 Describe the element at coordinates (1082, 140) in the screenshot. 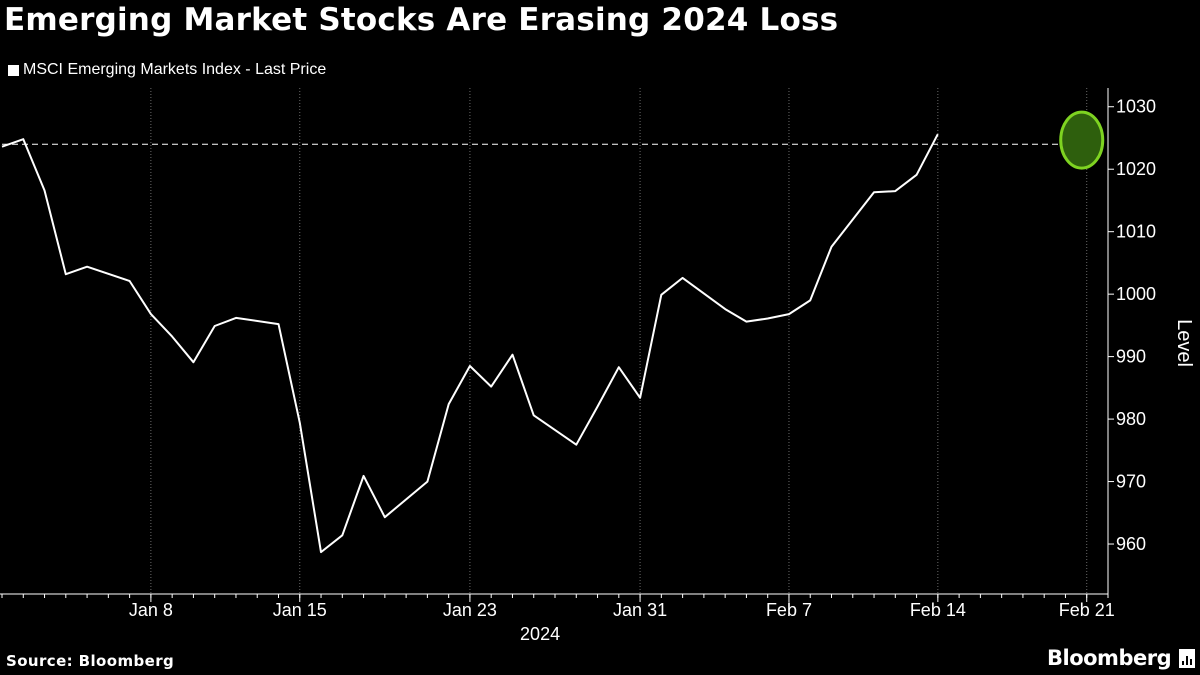

I see `highlight-circle` at that location.